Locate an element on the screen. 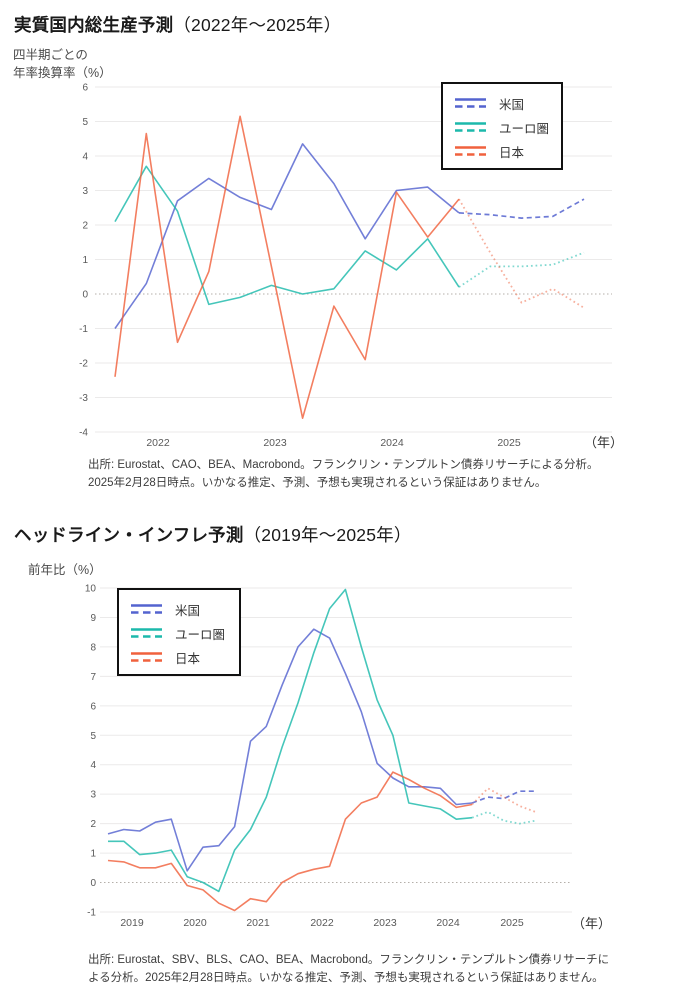  inflation-y-axis-caption-line1: 前年比（%） is located at coordinates (65, 570).